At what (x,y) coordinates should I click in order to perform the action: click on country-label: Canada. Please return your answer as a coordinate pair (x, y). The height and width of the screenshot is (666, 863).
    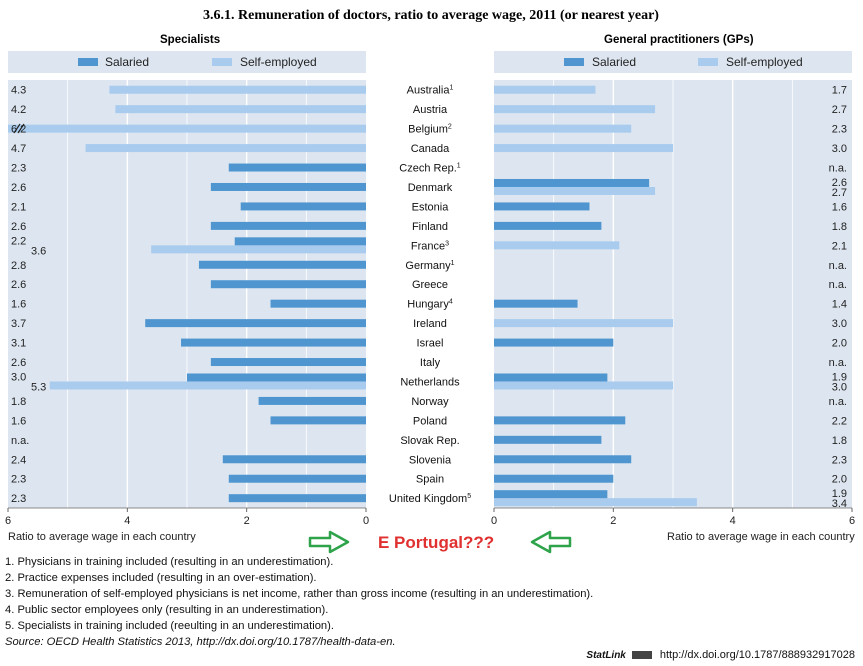
    Looking at the image, I should click on (430, 149).